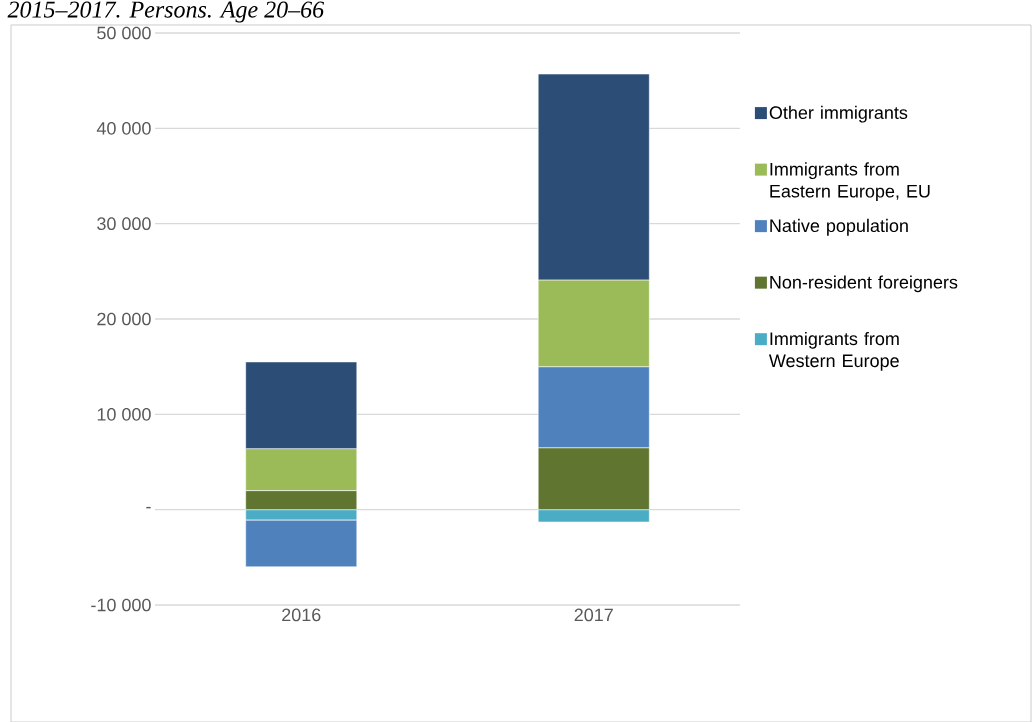 This screenshot has width=1032, height=722. What do you see at coordinates (124, 33) in the screenshot?
I see `y-tick-label: 50 000` at bounding box center [124, 33].